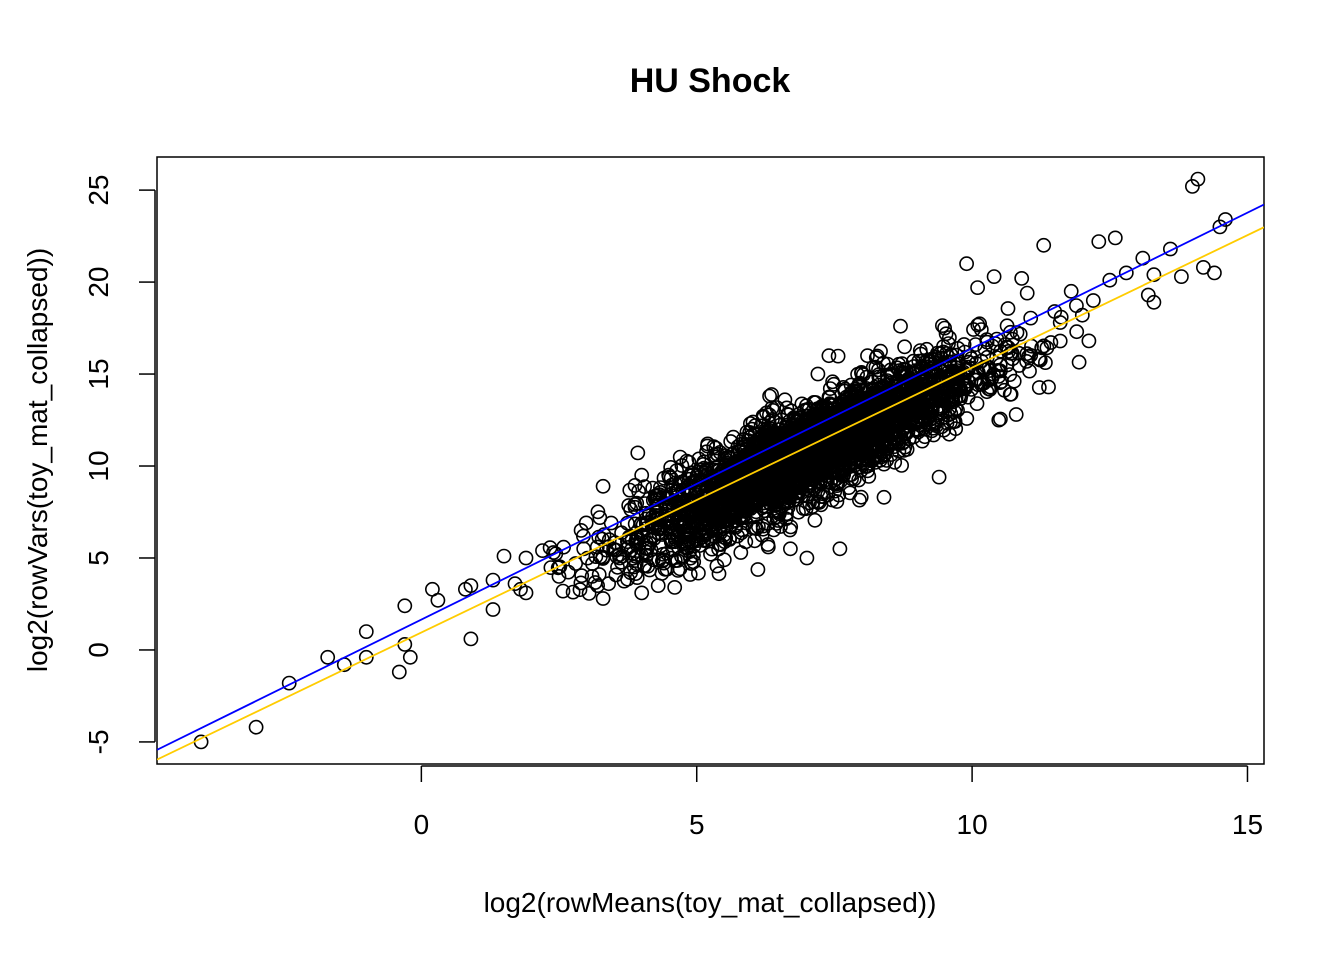  Describe the element at coordinates (119, 464) in the screenshot. I see `y-axis: -5 0 5 10 15 20 25` at that location.